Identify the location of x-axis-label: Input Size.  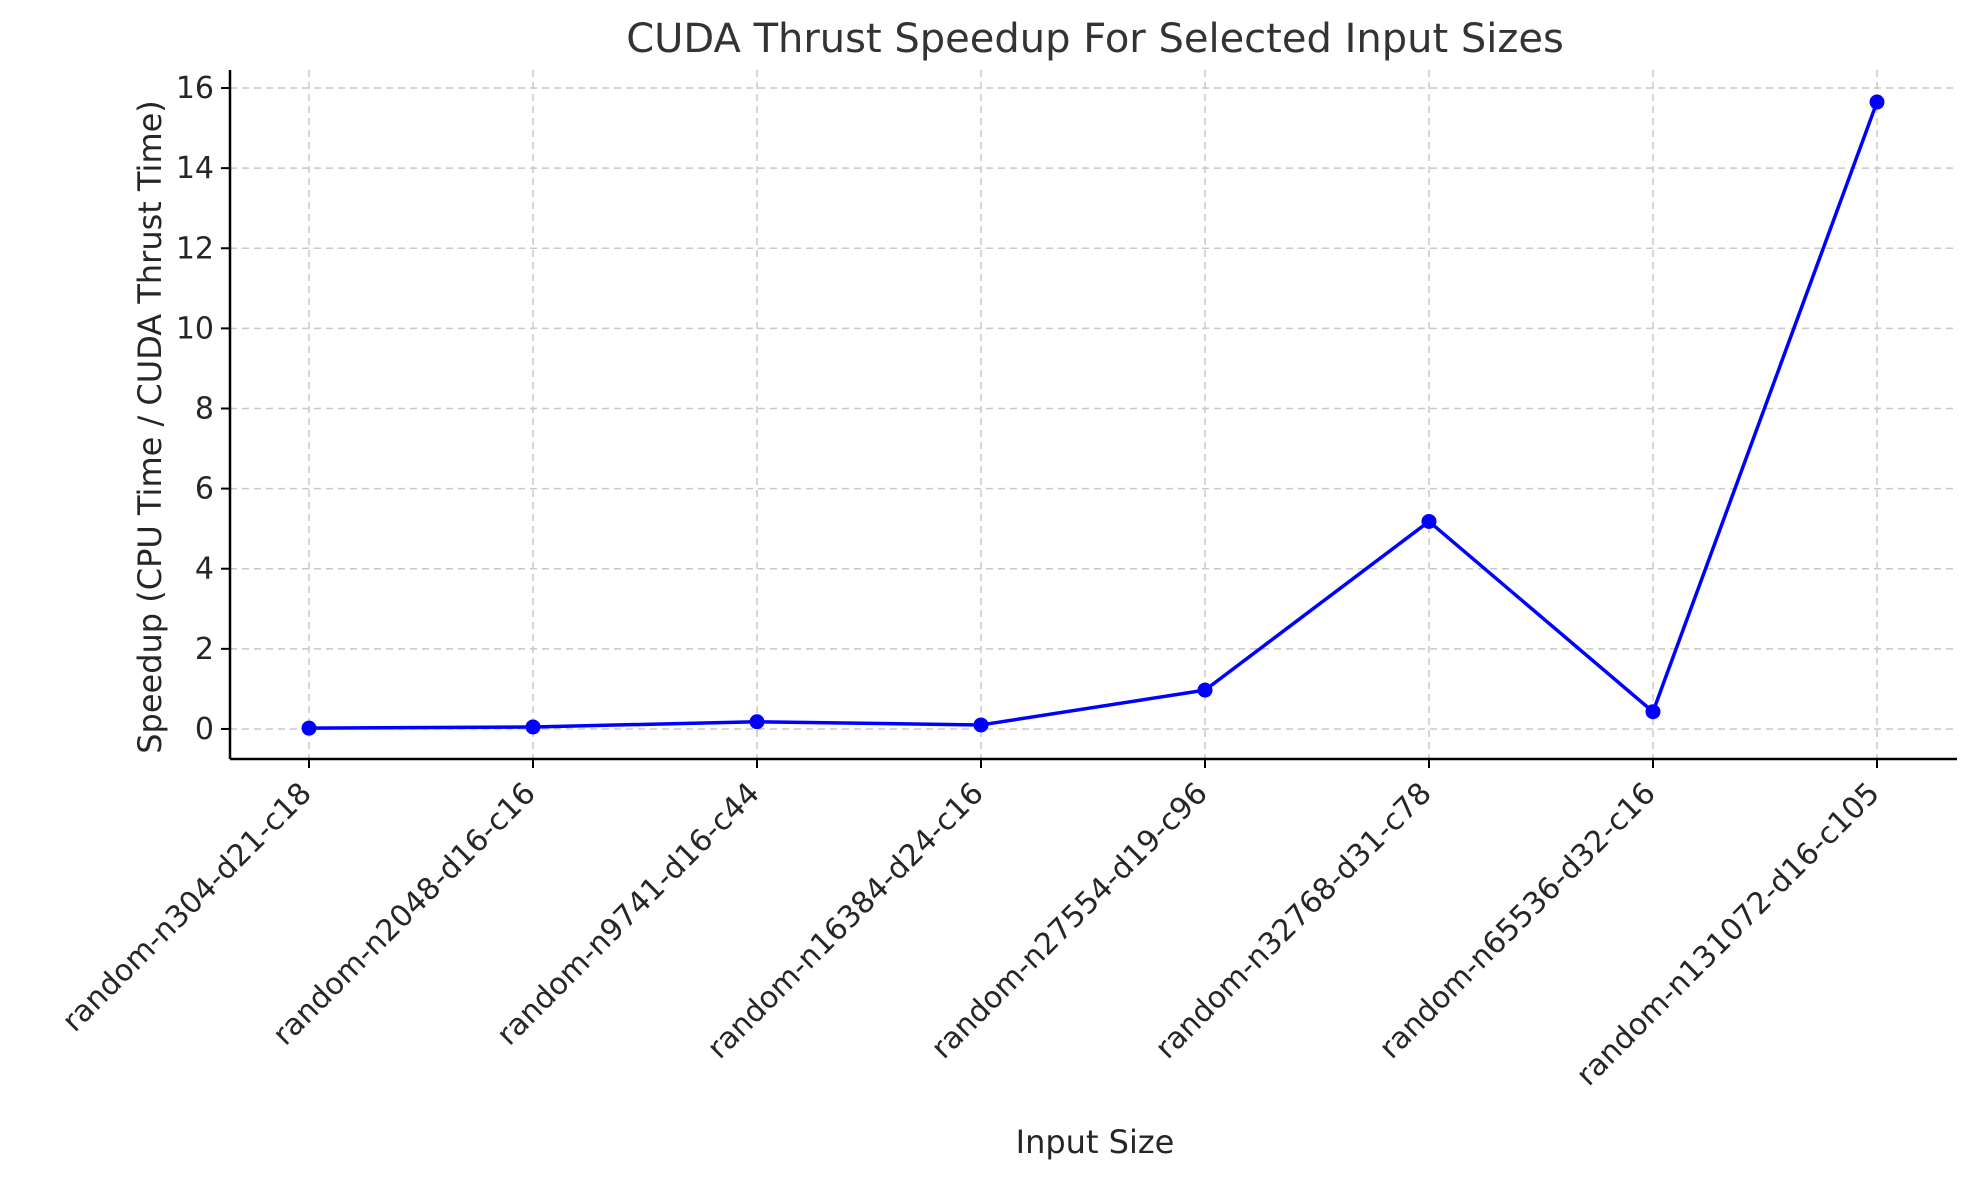
(1095, 1142).